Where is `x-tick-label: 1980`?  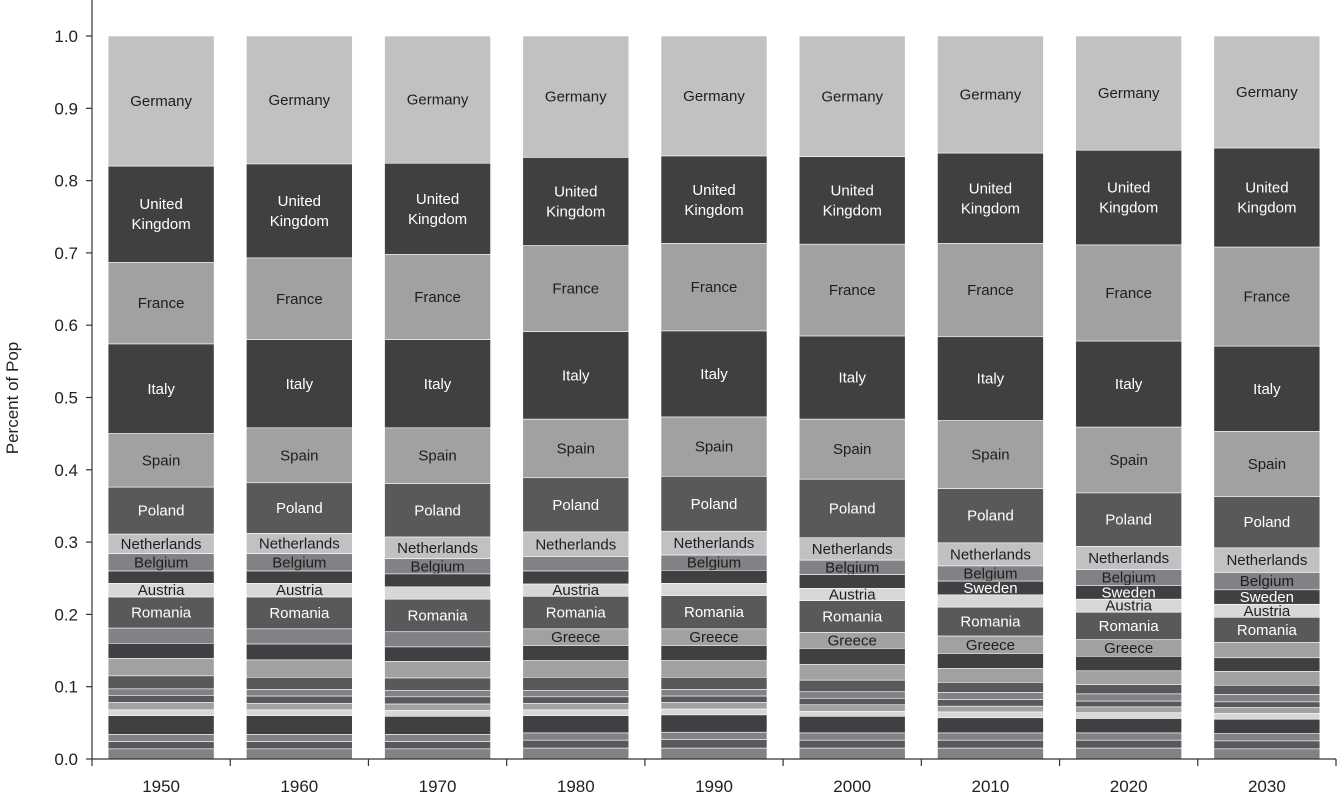 x-tick-label: 1980 is located at coordinates (576, 786).